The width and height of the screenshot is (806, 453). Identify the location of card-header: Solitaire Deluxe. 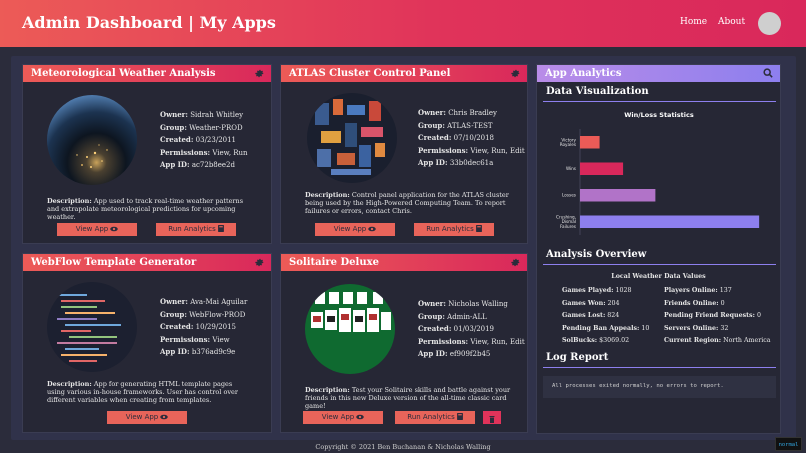
(404, 262).